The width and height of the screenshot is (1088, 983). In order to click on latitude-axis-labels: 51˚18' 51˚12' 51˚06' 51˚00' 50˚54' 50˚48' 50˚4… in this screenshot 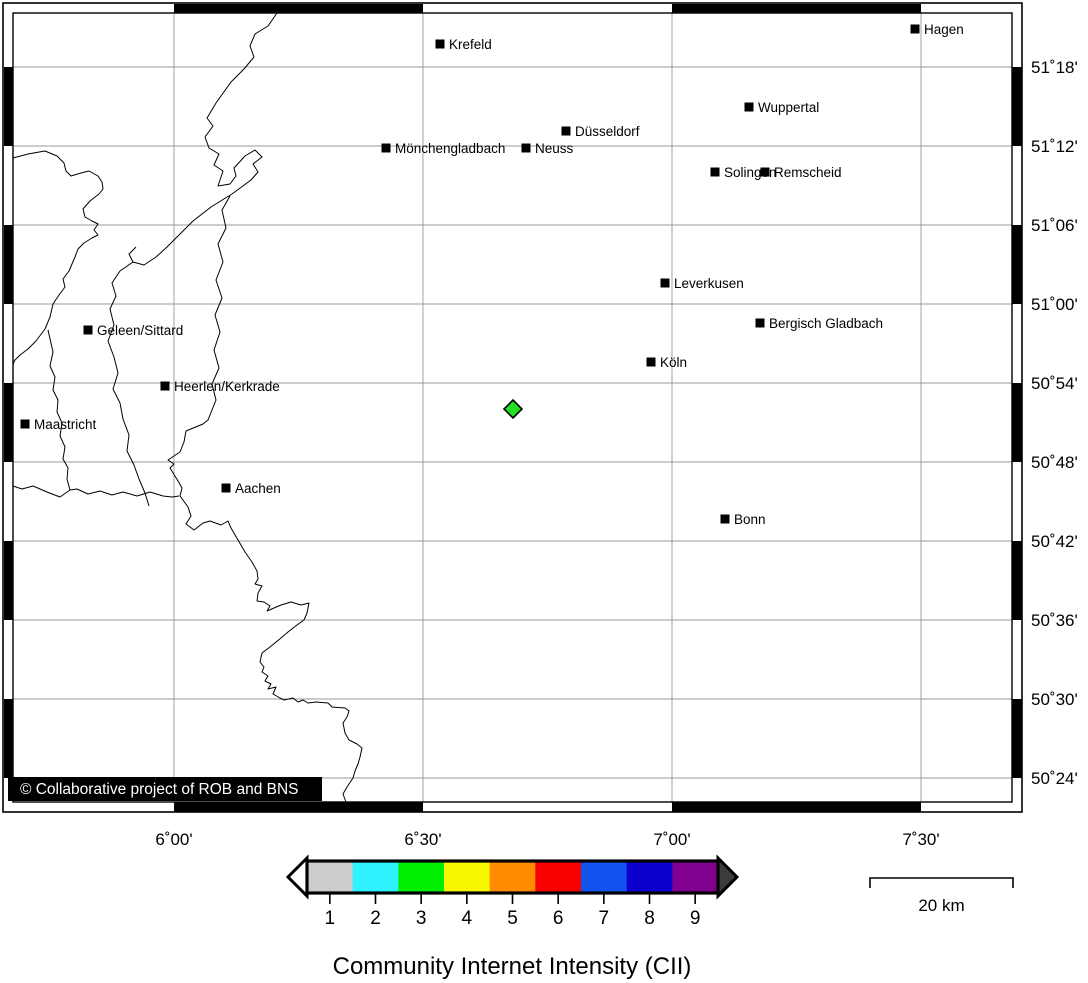, I will do `click(1054, 423)`.